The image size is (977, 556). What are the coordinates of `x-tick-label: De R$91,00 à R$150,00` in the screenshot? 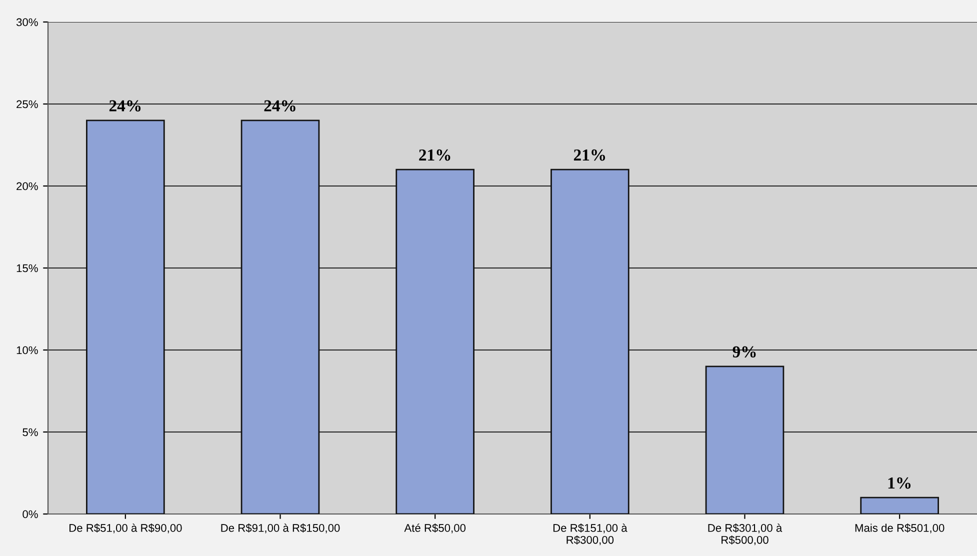 It's located at (280, 529).